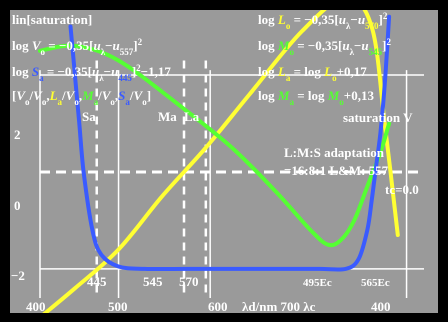  Describe the element at coordinates (325, 47) in the screenshot. I see `header-right-line-2: log Mo = −0,35[uλ−u545]2` at that location.